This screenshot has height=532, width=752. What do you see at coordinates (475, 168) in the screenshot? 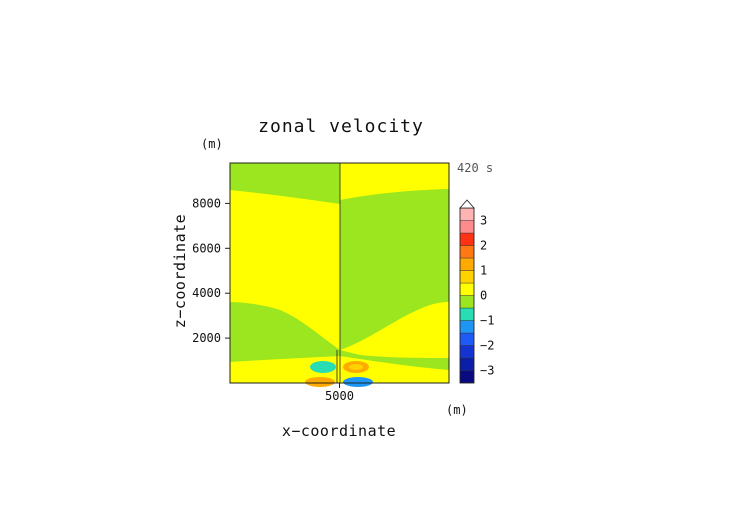
I see `time-label: 420 s` at bounding box center [475, 168].